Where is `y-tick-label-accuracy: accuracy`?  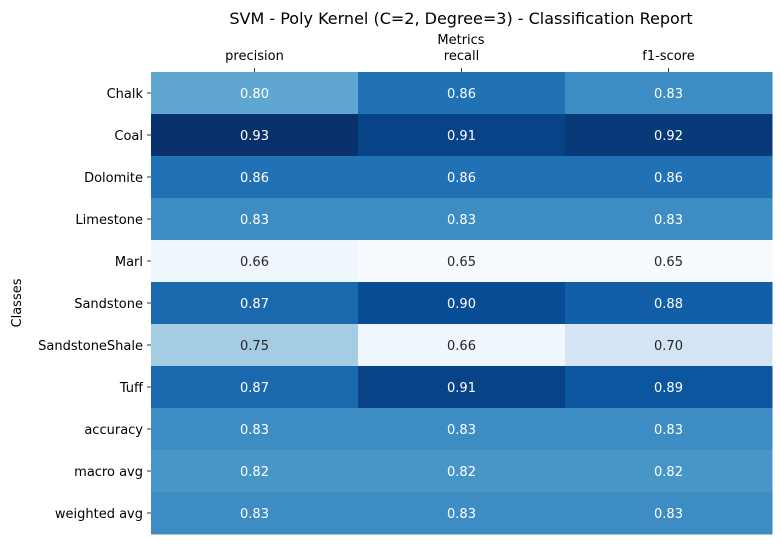
y-tick-label-accuracy: accuracy is located at coordinates (113, 430).